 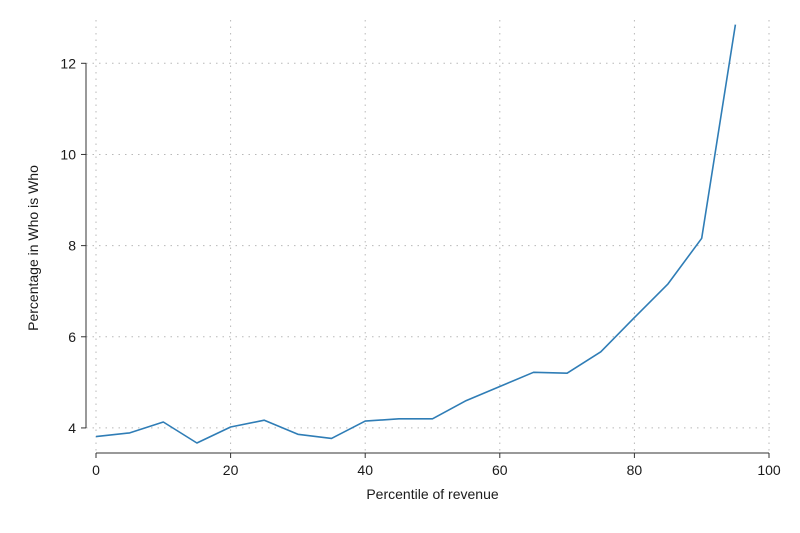 I want to click on y-axis-title: Percentage in Who is Who, so click(x=33, y=248).